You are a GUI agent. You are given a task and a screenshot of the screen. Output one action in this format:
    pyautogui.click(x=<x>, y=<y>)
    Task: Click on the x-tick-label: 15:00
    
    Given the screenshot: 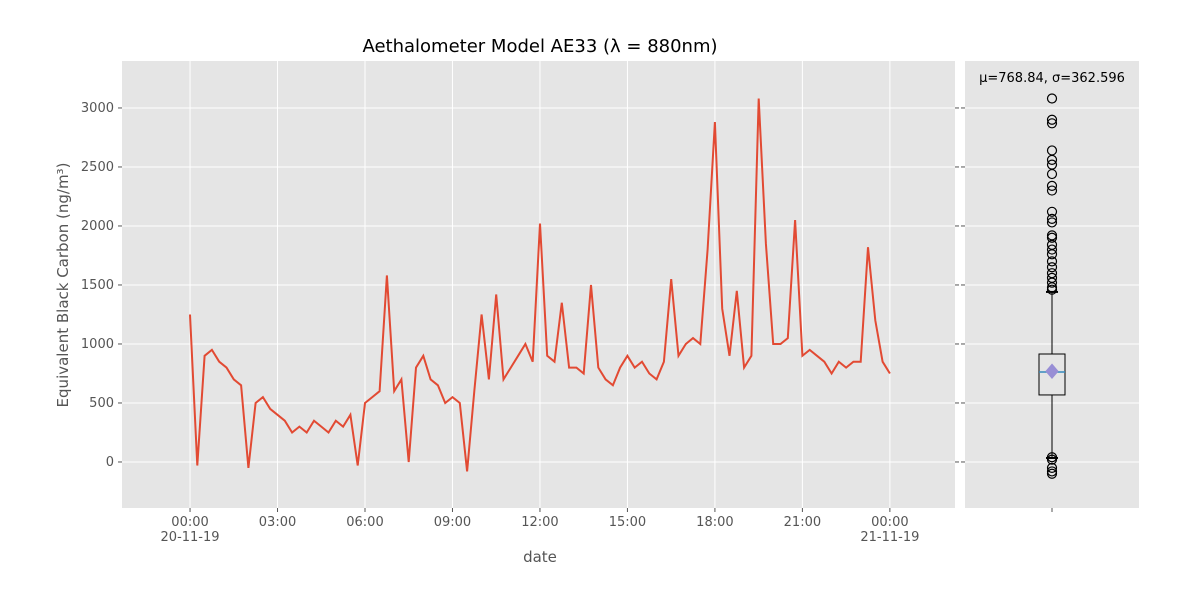 What is the action you would take?
    pyautogui.click(x=627, y=522)
    